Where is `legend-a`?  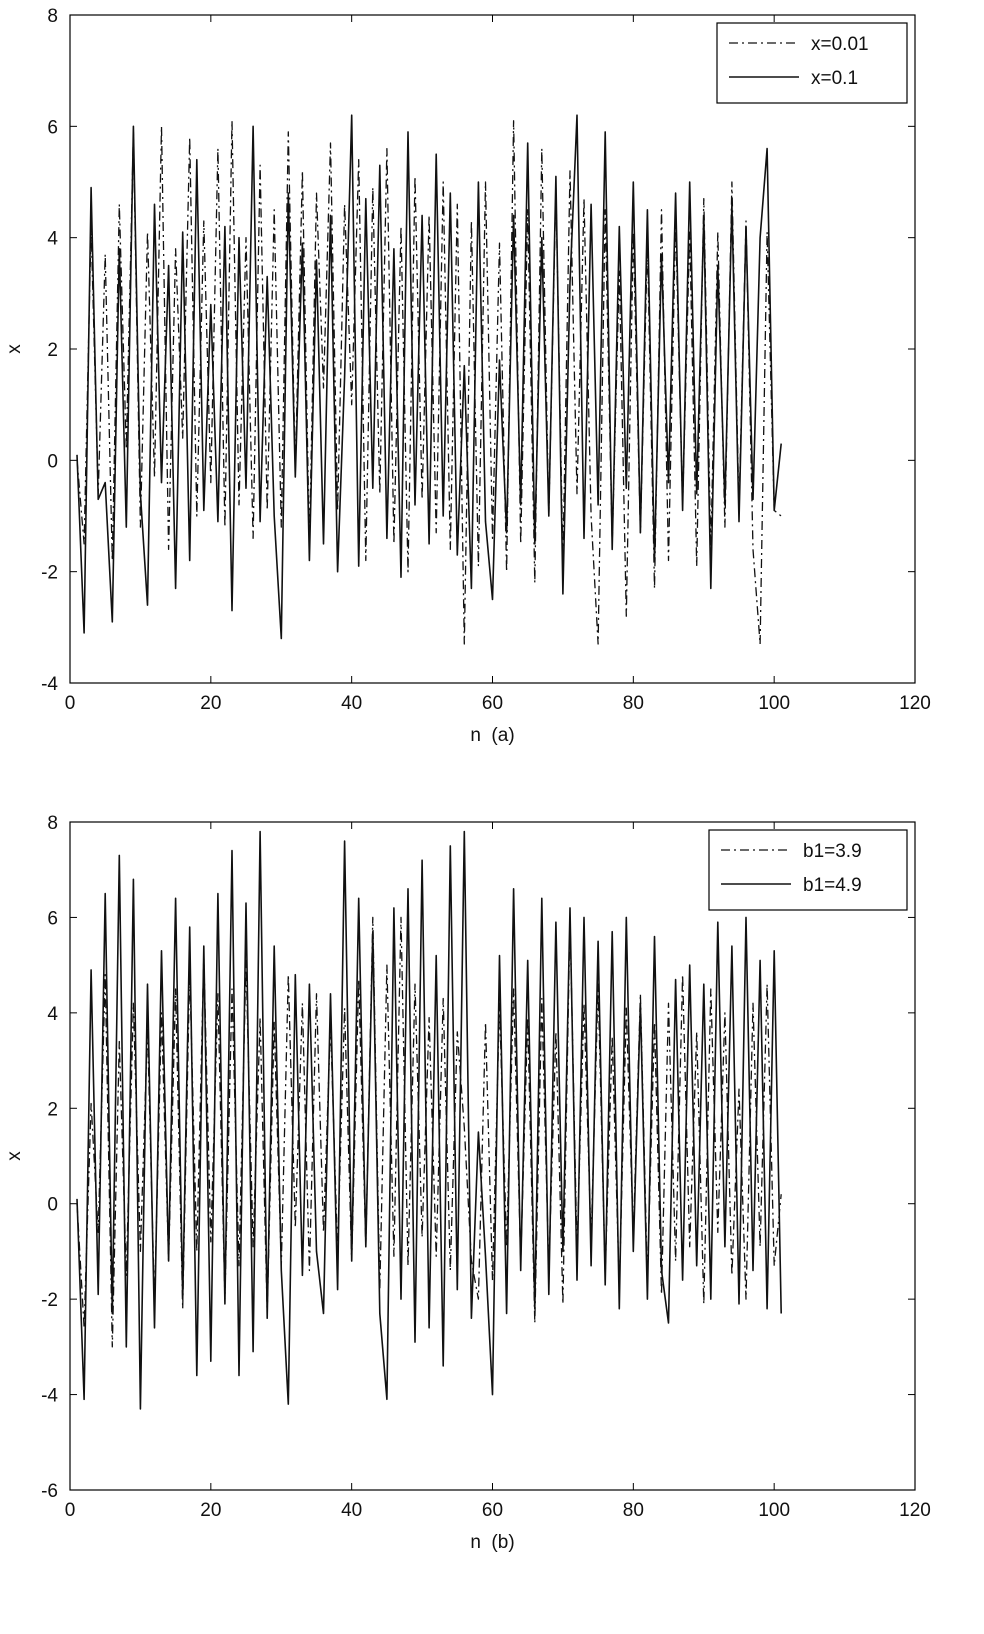
legend-a is located at coordinates (812, 63).